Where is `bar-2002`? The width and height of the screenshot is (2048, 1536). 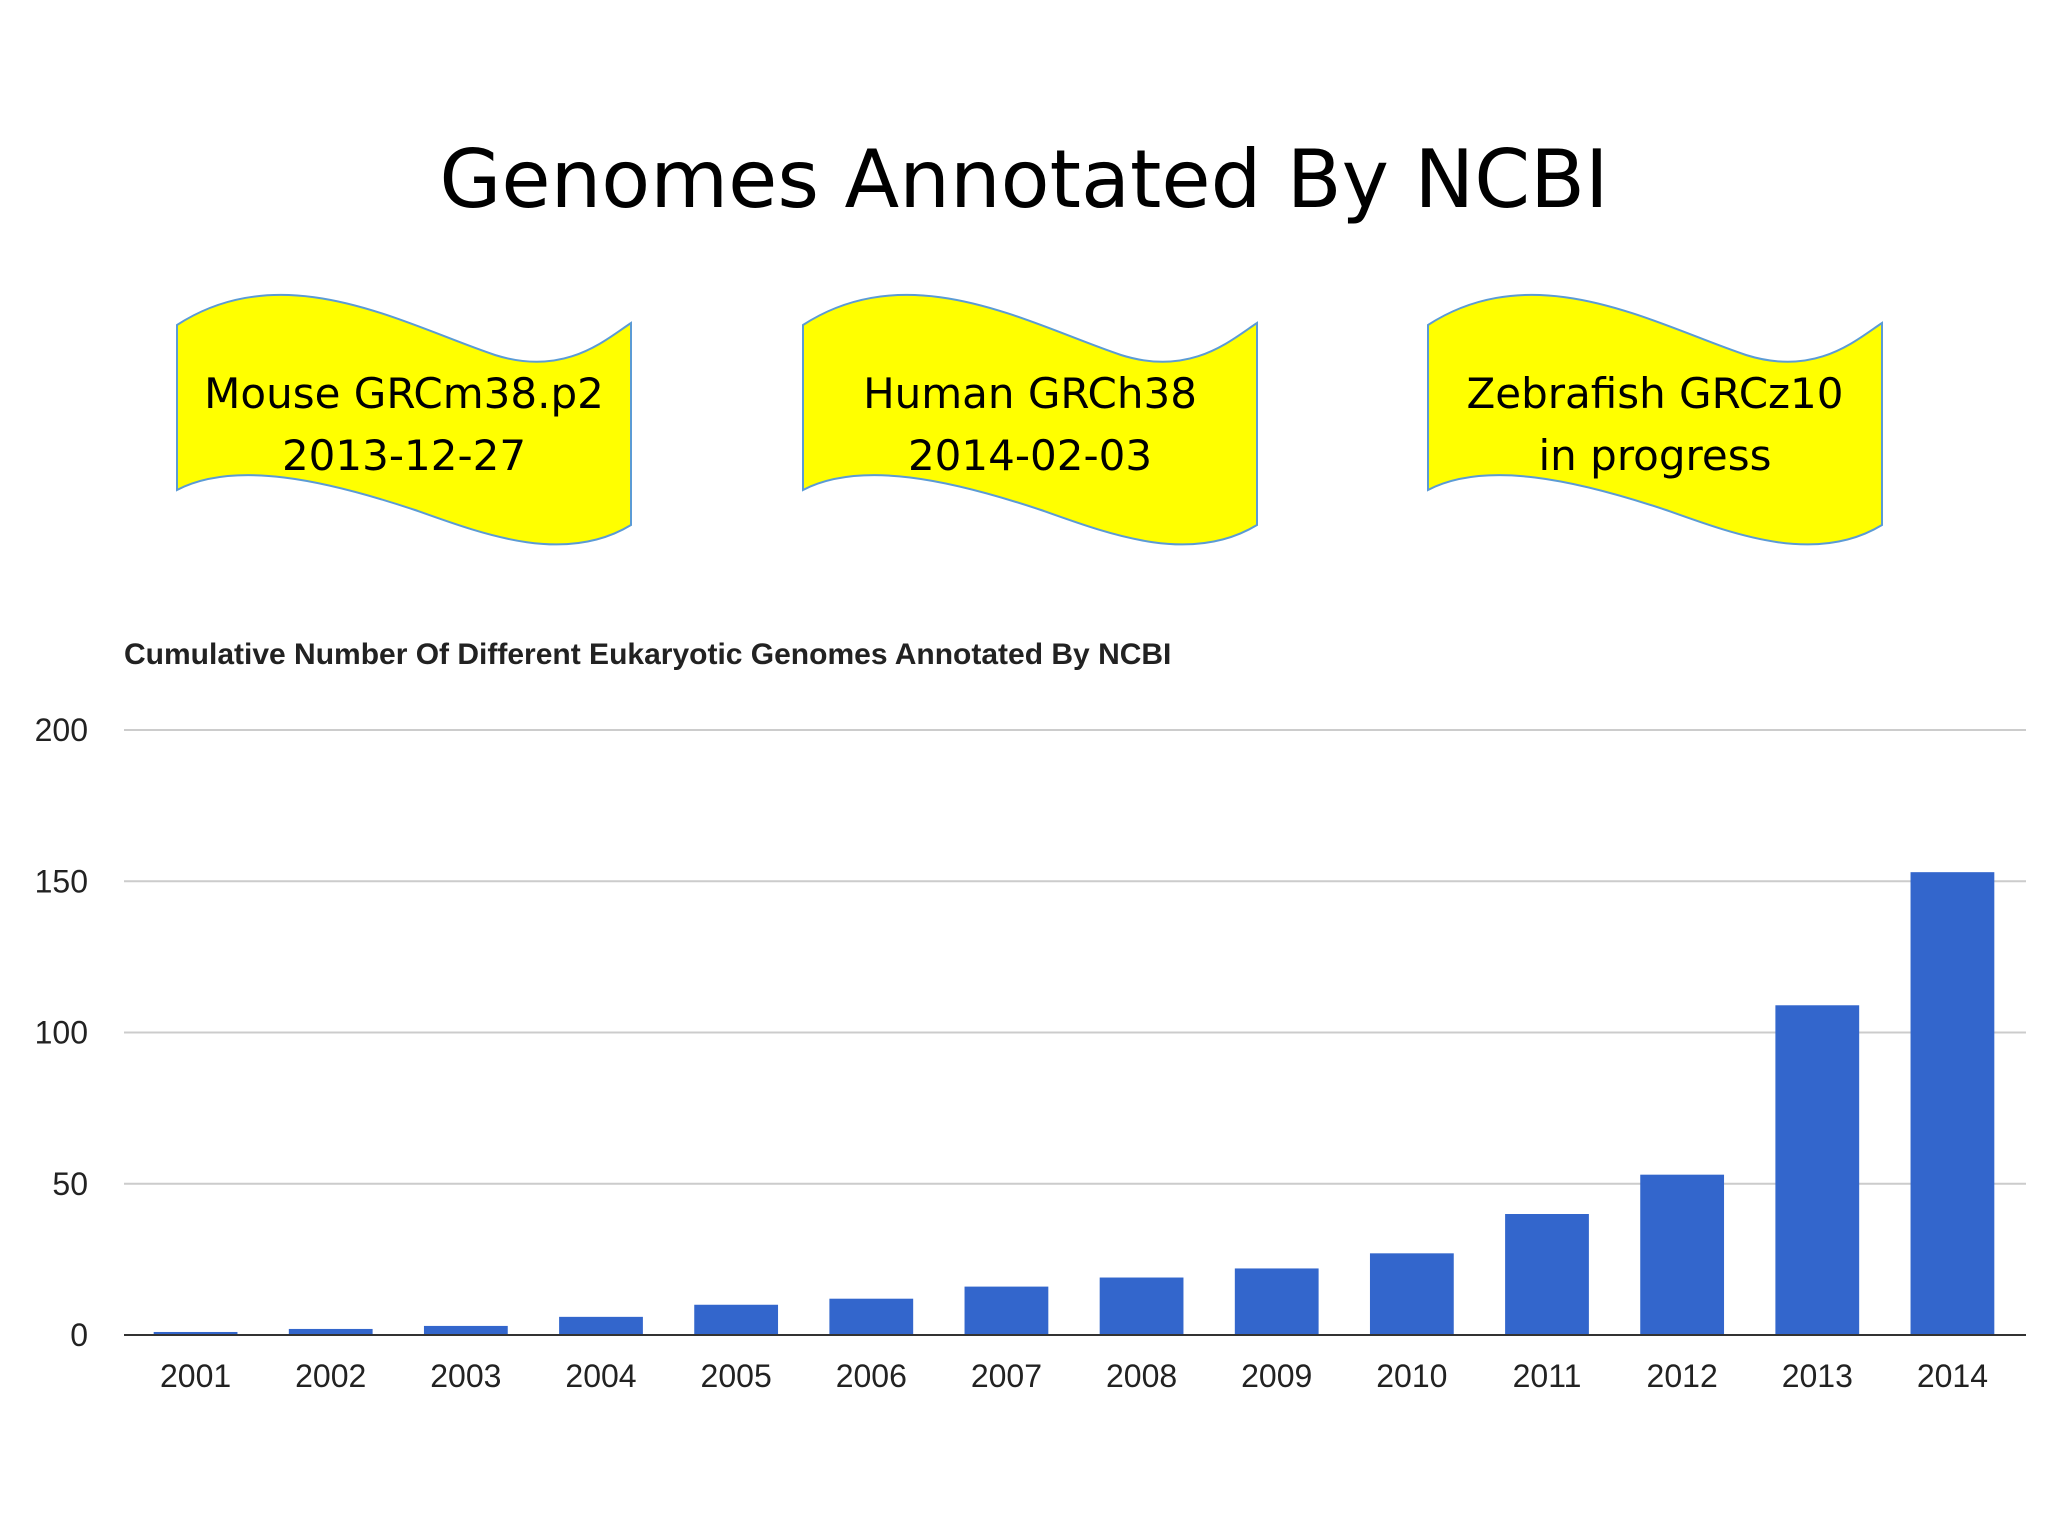 bar-2002 is located at coordinates (330, 1331).